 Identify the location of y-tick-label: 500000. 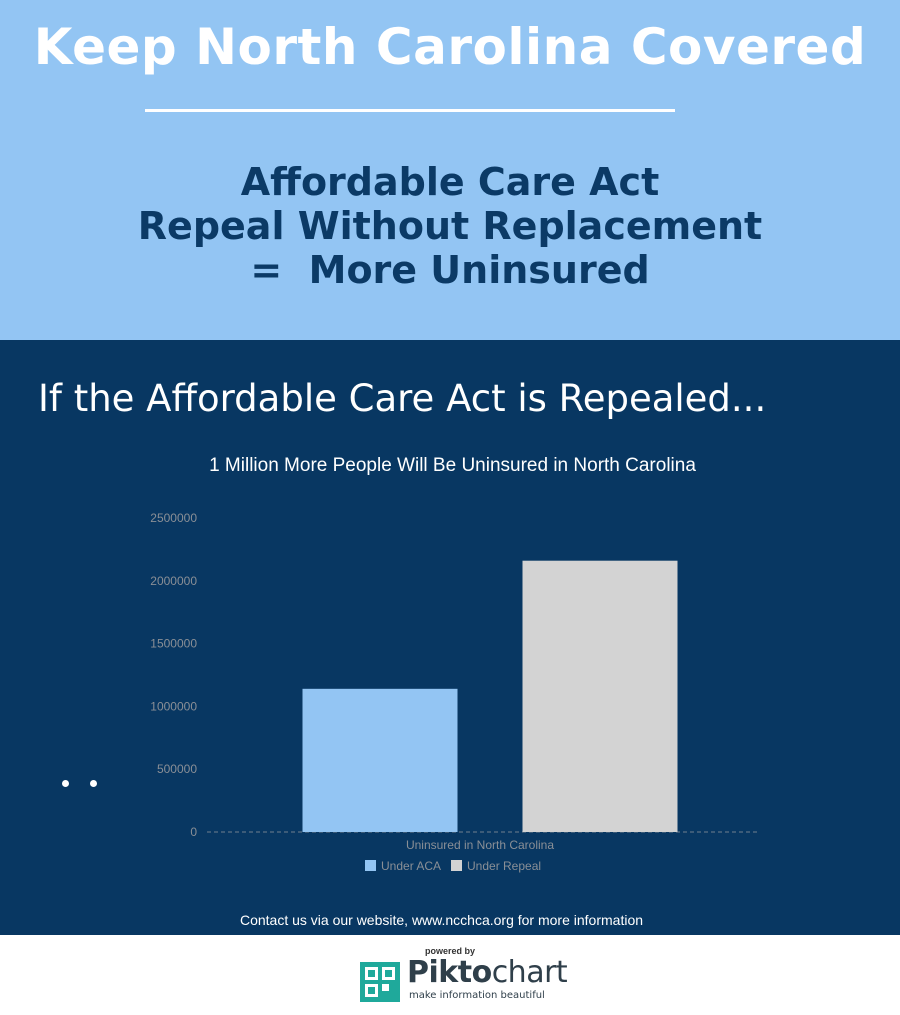
(177, 769).